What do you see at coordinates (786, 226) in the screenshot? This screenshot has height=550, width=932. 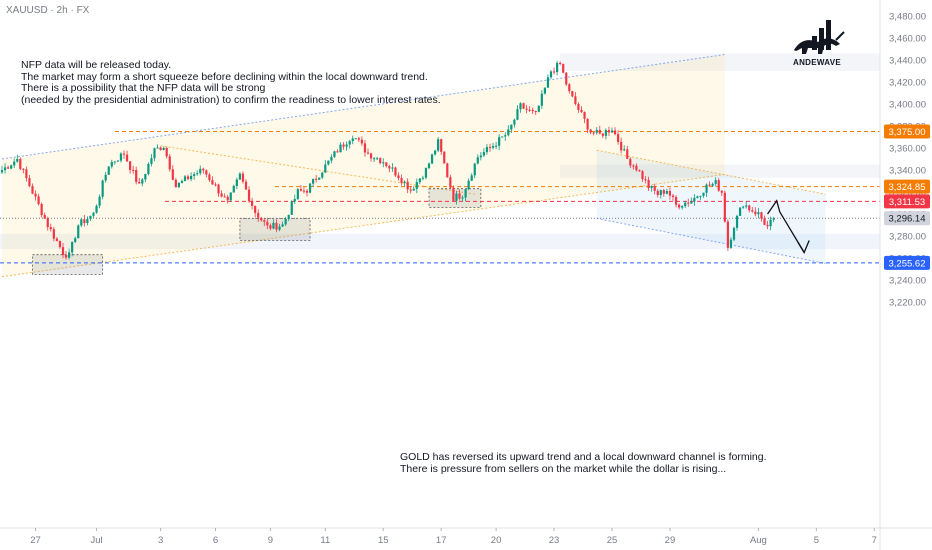 I see `forecast-path` at bounding box center [786, 226].